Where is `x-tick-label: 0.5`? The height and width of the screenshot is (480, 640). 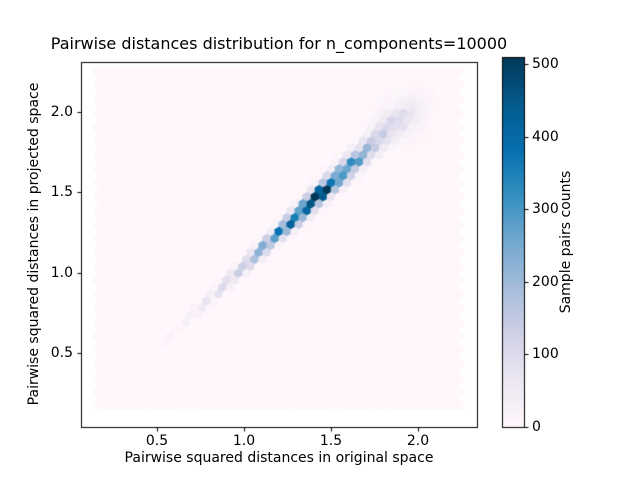
x-tick-label: 0.5 is located at coordinates (157, 441).